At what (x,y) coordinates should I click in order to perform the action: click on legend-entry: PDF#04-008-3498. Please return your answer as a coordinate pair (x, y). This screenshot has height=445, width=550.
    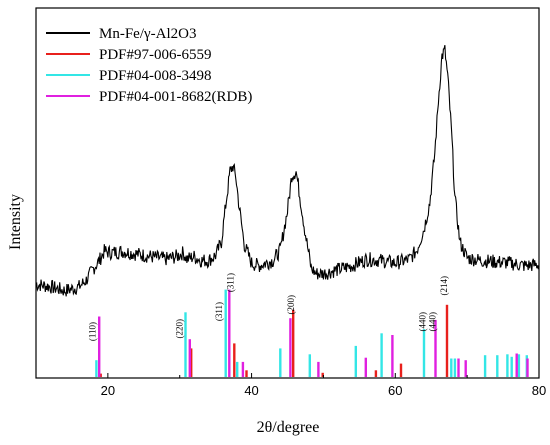
    Looking at the image, I should click on (155, 76).